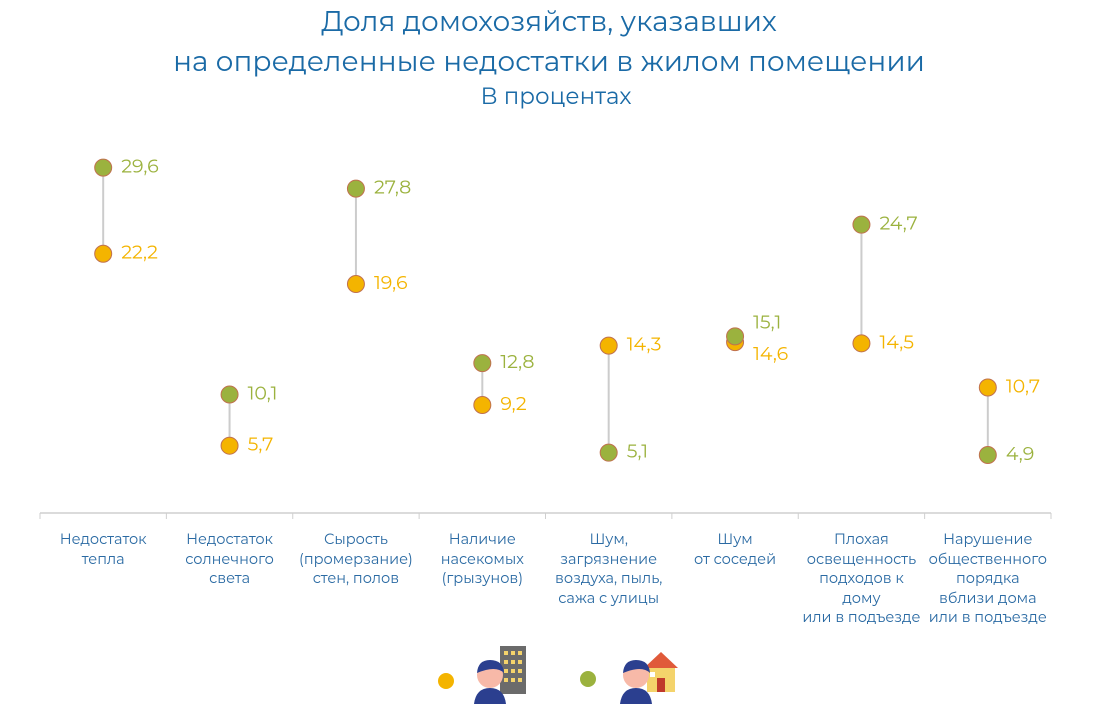 The width and height of the screenshot is (1098, 724). What do you see at coordinates (1020, 453) in the screenshot?
I see `value-label: 4,9` at bounding box center [1020, 453].